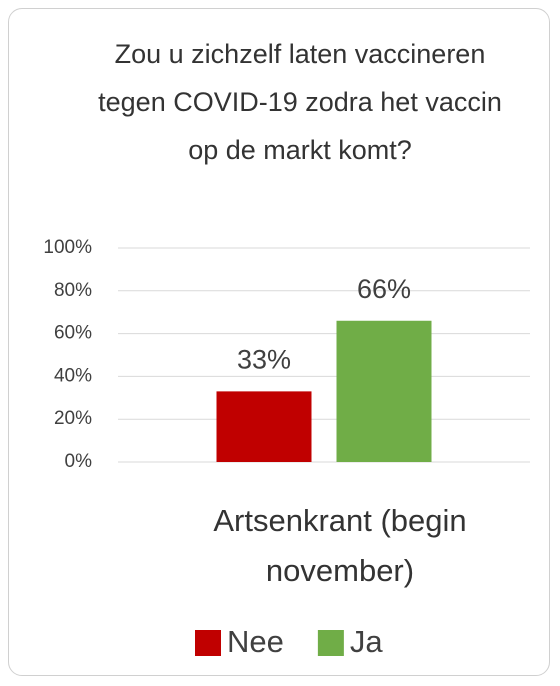 This screenshot has width=560, height=686. I want to click on y-tick-label: 80%, so click(73, 290).